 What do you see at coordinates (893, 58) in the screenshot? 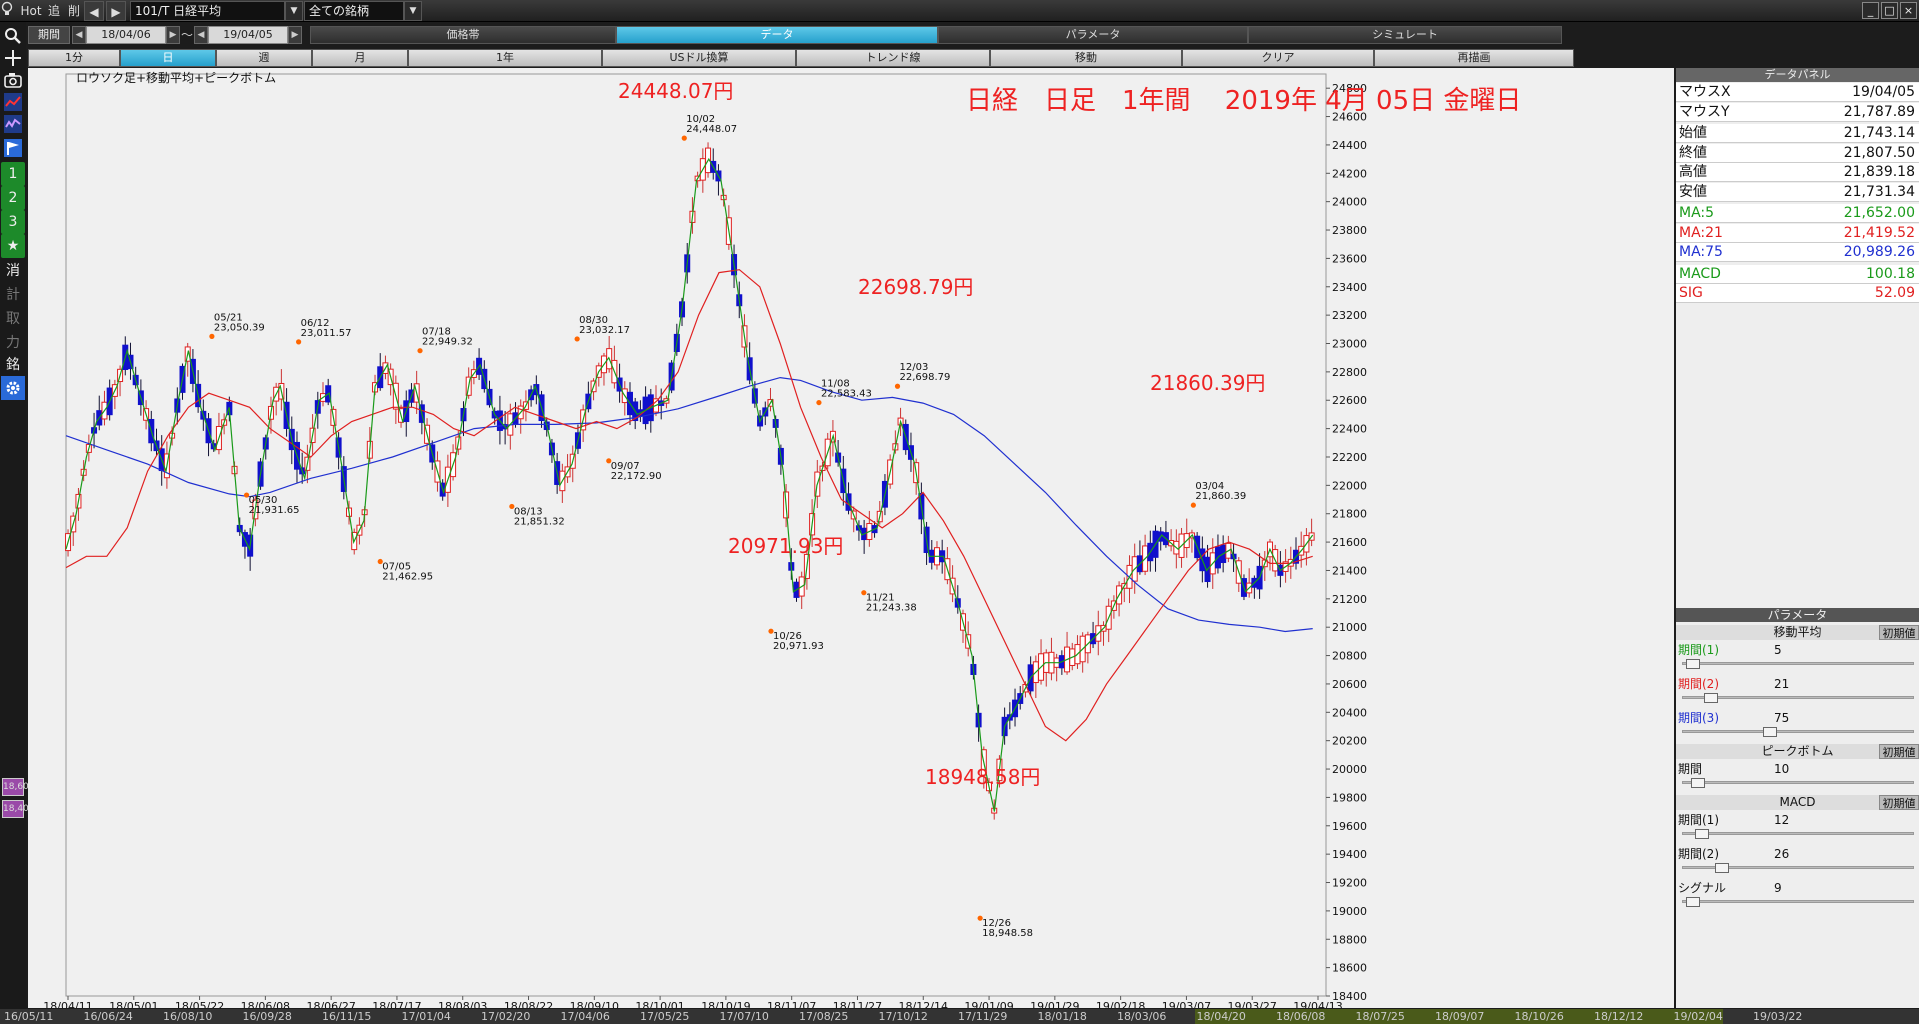
I see `trendline-button: トレンド線` at bounding box center [893, 58].